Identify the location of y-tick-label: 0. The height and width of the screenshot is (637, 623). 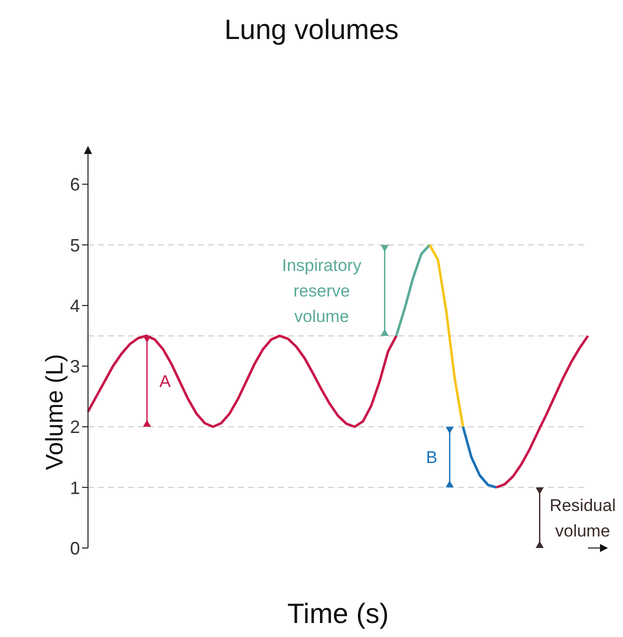
(75, 548).